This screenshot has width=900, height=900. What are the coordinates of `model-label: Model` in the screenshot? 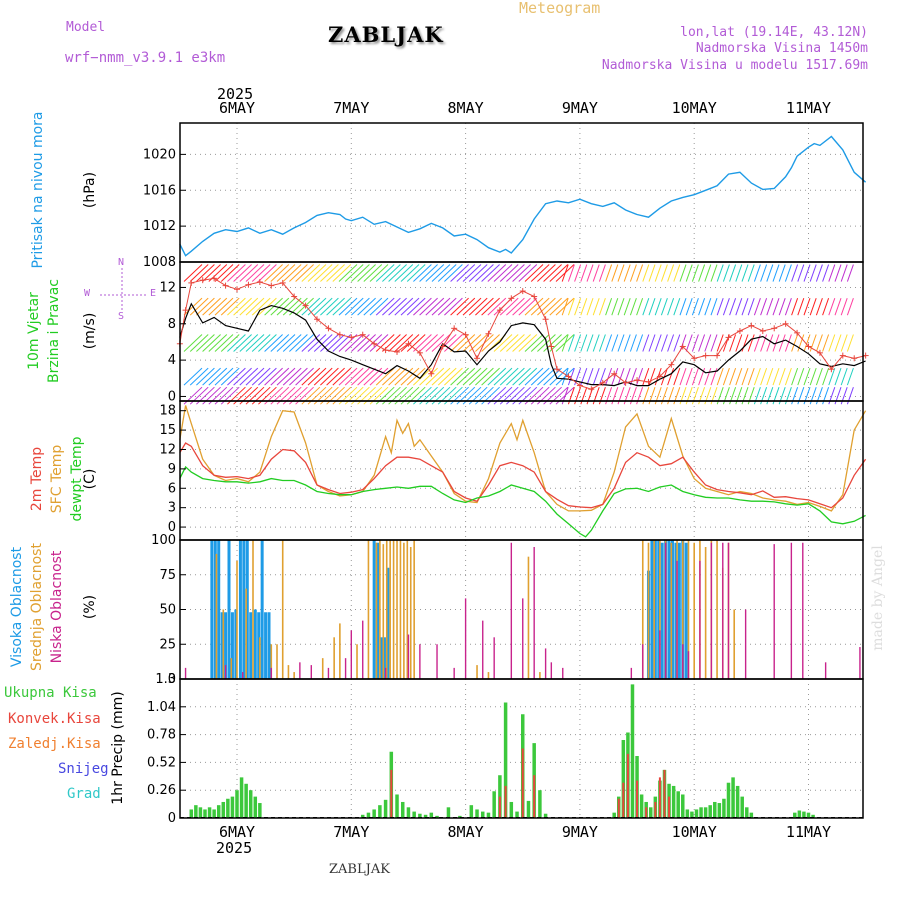 It's located at (86, 27).